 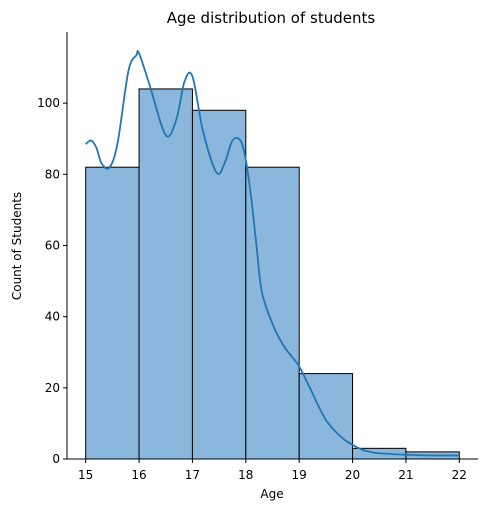 What do you see at coordinates (85, 475) in the screenshot?
I see `x-tick-label: 15` at bounding box center [85, 475].